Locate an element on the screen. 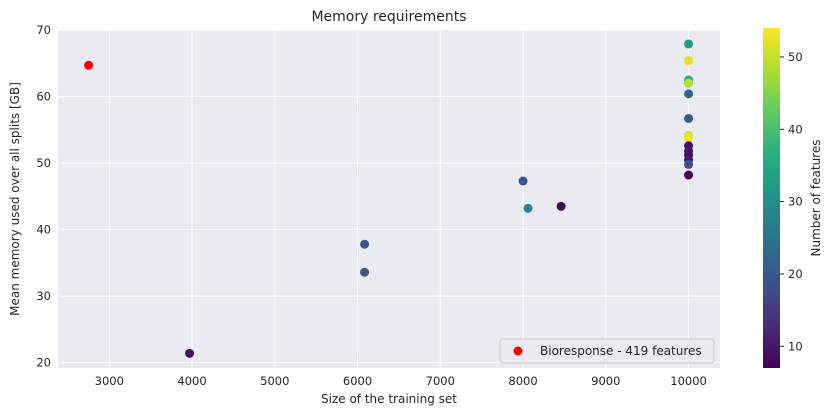 The height and width of the screenshot is (415, 830). x-tick-label: 7000 is located at coordinates (440, 381).